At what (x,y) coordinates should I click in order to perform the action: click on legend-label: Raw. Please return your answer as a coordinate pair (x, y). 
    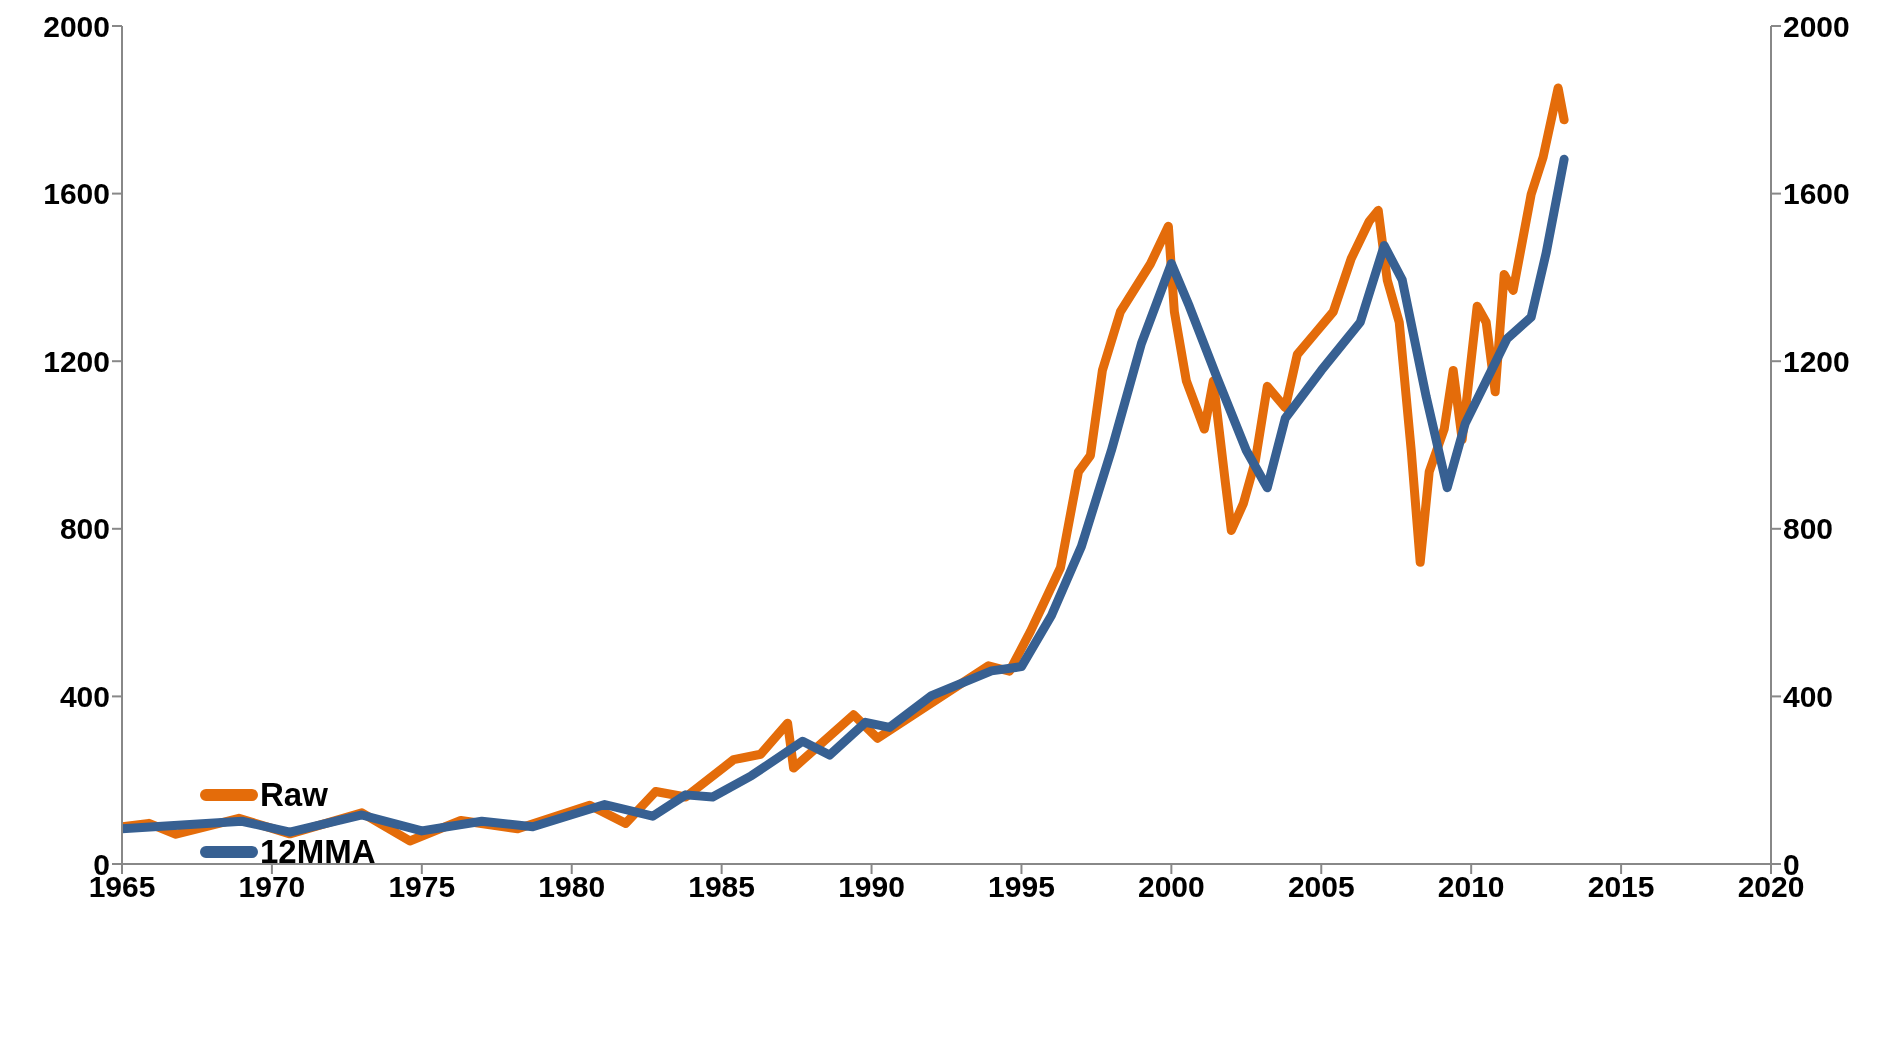
    Looking at the image, I should click on (294, 794).